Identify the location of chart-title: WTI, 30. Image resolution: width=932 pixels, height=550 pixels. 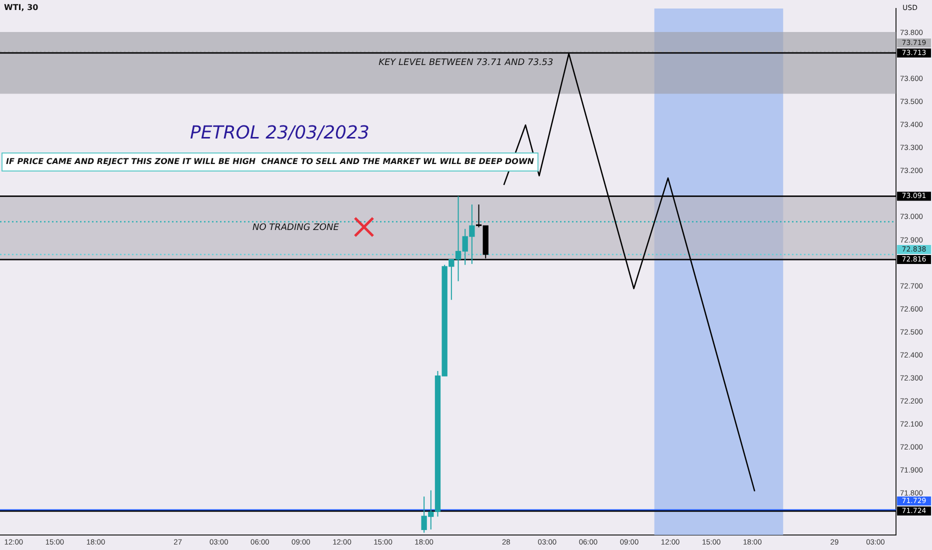
(21, 7).